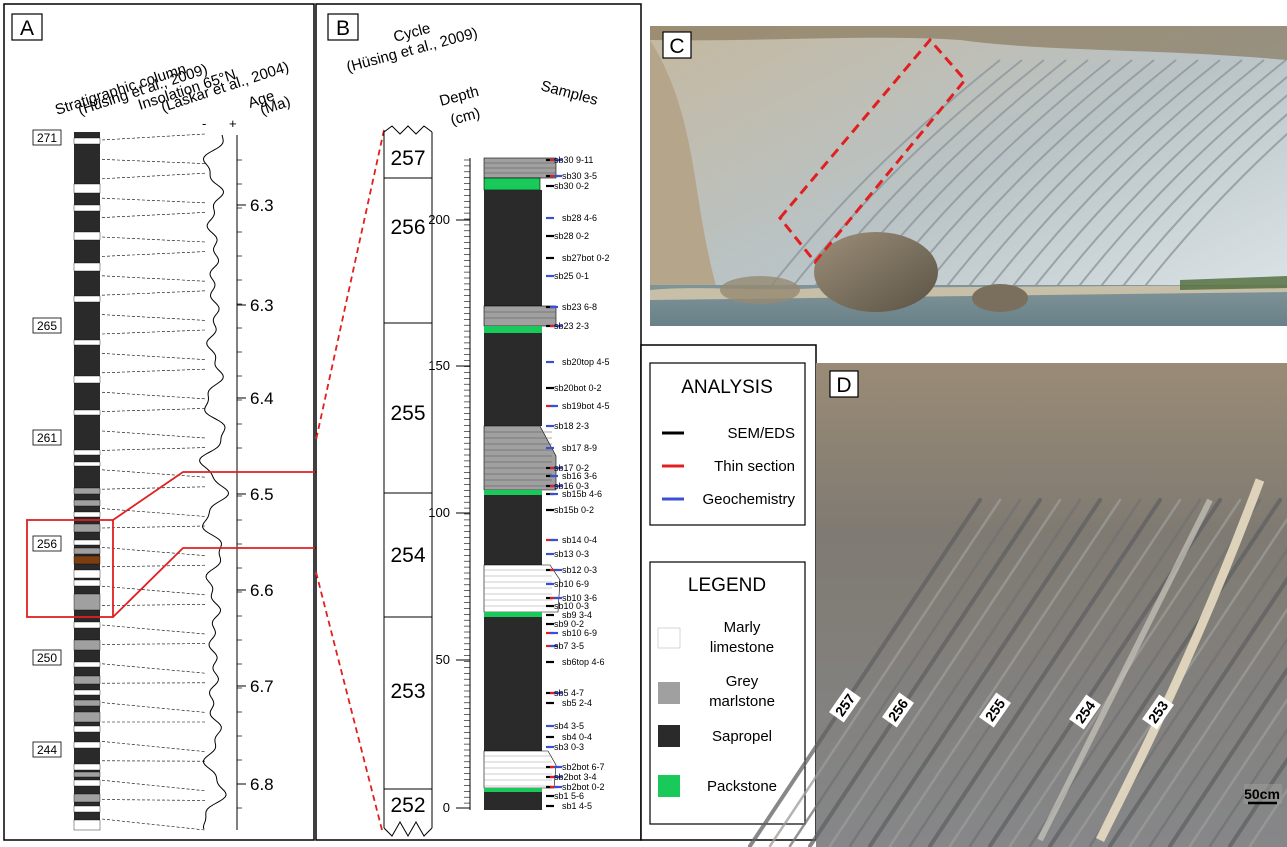 Image resolution: width=1287 pixels, height=847 pixels. Describe the element at coordinates (214, 496) in the screenshot. I see `zoom-line-top` at that location.